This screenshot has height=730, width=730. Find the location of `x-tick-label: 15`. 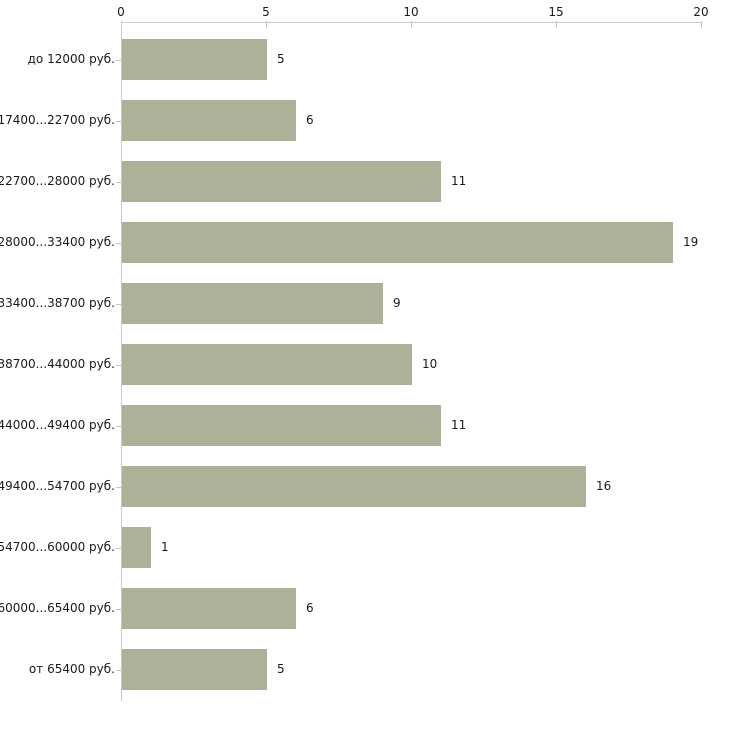

x-tick-label: 15 is located at coordinates (556, 12).